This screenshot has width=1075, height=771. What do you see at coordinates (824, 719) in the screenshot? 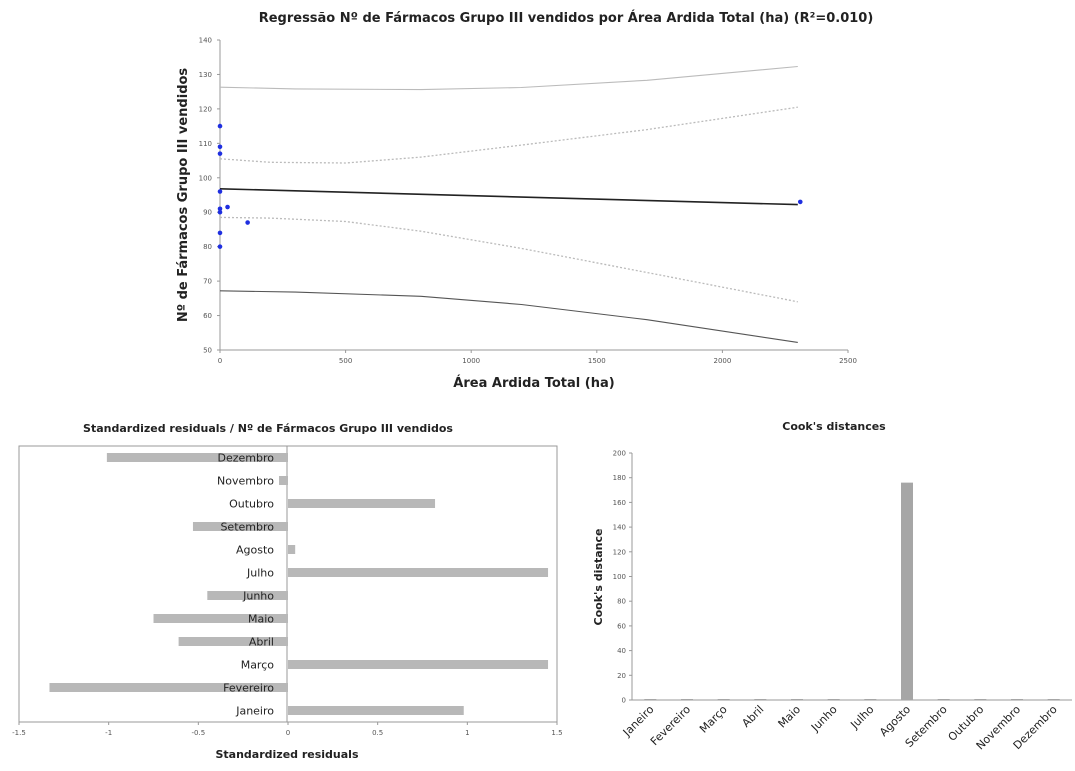
I see `cooks-category-label: Junho` at bounding box center [824, 719].